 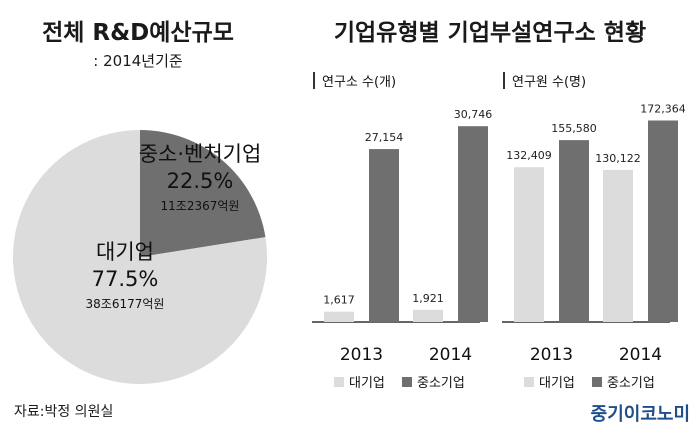 I want to click on bar-value-label: 130,122, so click(x=618, y=158).